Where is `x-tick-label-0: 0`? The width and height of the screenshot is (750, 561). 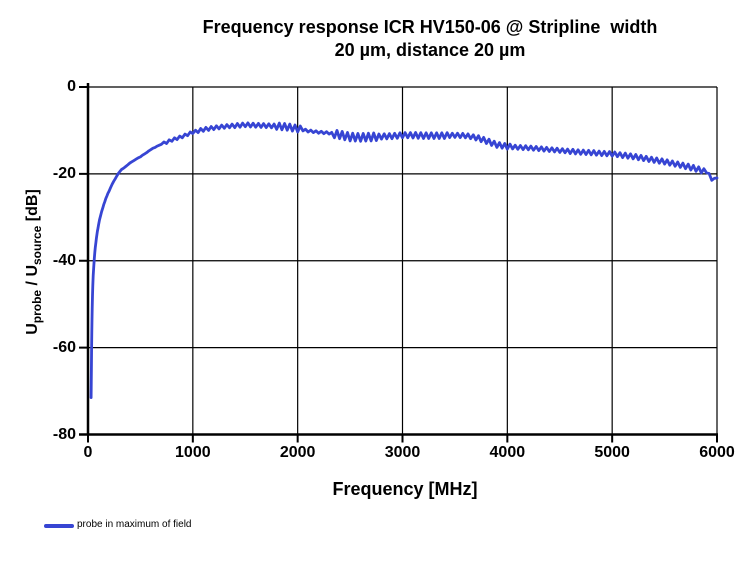
x-tick-label-0: 0 is located at coordinates (88, 452).